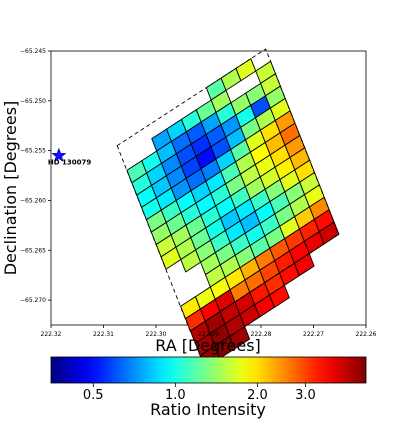 Image resolution: width=407 pixels, height=432 pixels. What do you see at coordinates (257, 395) in the screenshot?
I see `colorbar-tick-label: 2.0` at bounding box center [257, 395].